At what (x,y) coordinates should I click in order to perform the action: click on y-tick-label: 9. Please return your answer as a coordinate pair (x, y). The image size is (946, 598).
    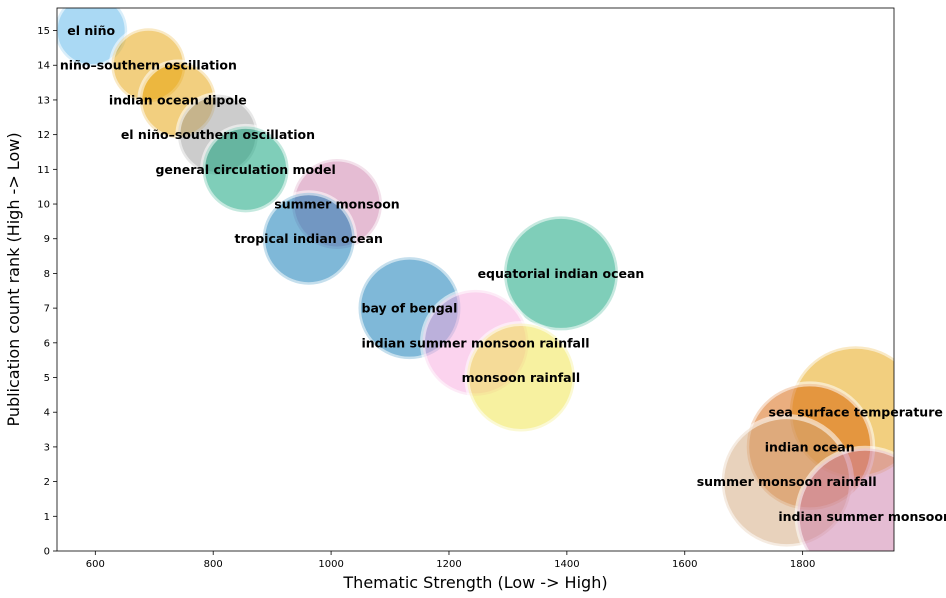
    Looking at the image, I should click on (47, 239).